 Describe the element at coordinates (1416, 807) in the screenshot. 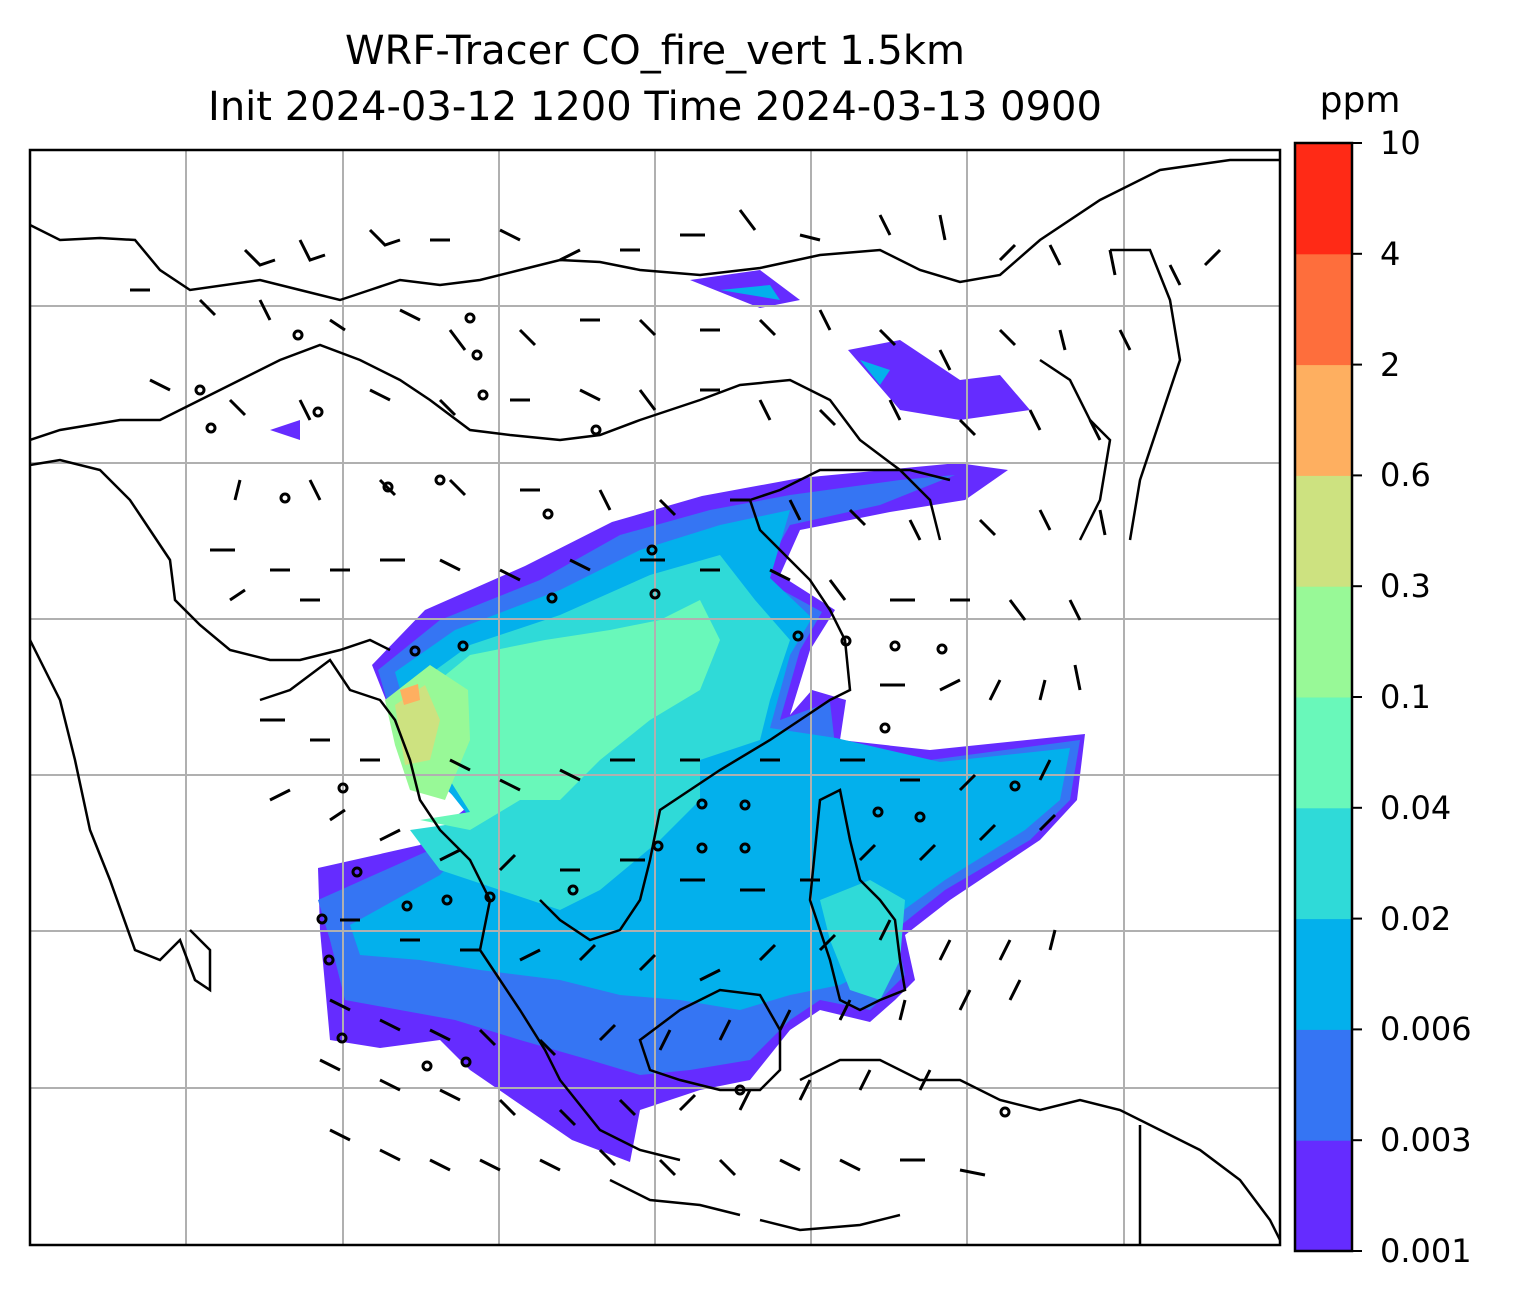

I see `colorbar-tick-label: 0.04` at that location.